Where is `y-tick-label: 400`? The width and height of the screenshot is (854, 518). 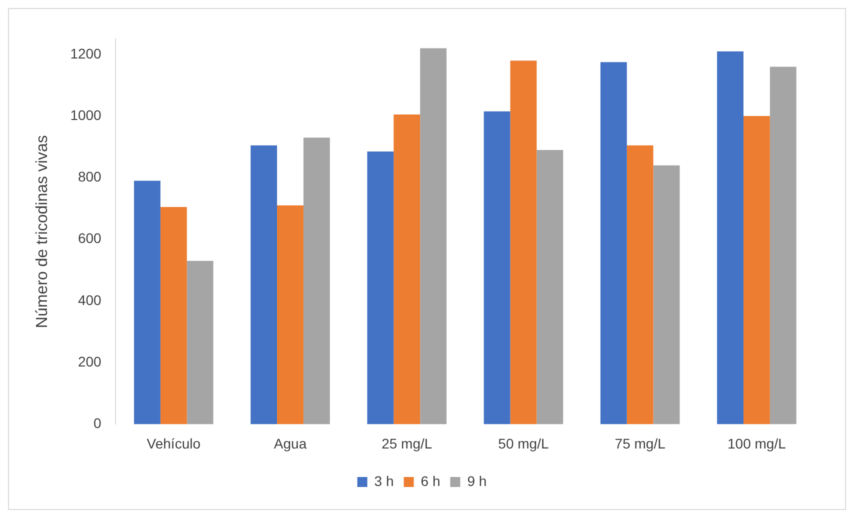 y-tick-label: 400 is located at coordinates (90, 300).